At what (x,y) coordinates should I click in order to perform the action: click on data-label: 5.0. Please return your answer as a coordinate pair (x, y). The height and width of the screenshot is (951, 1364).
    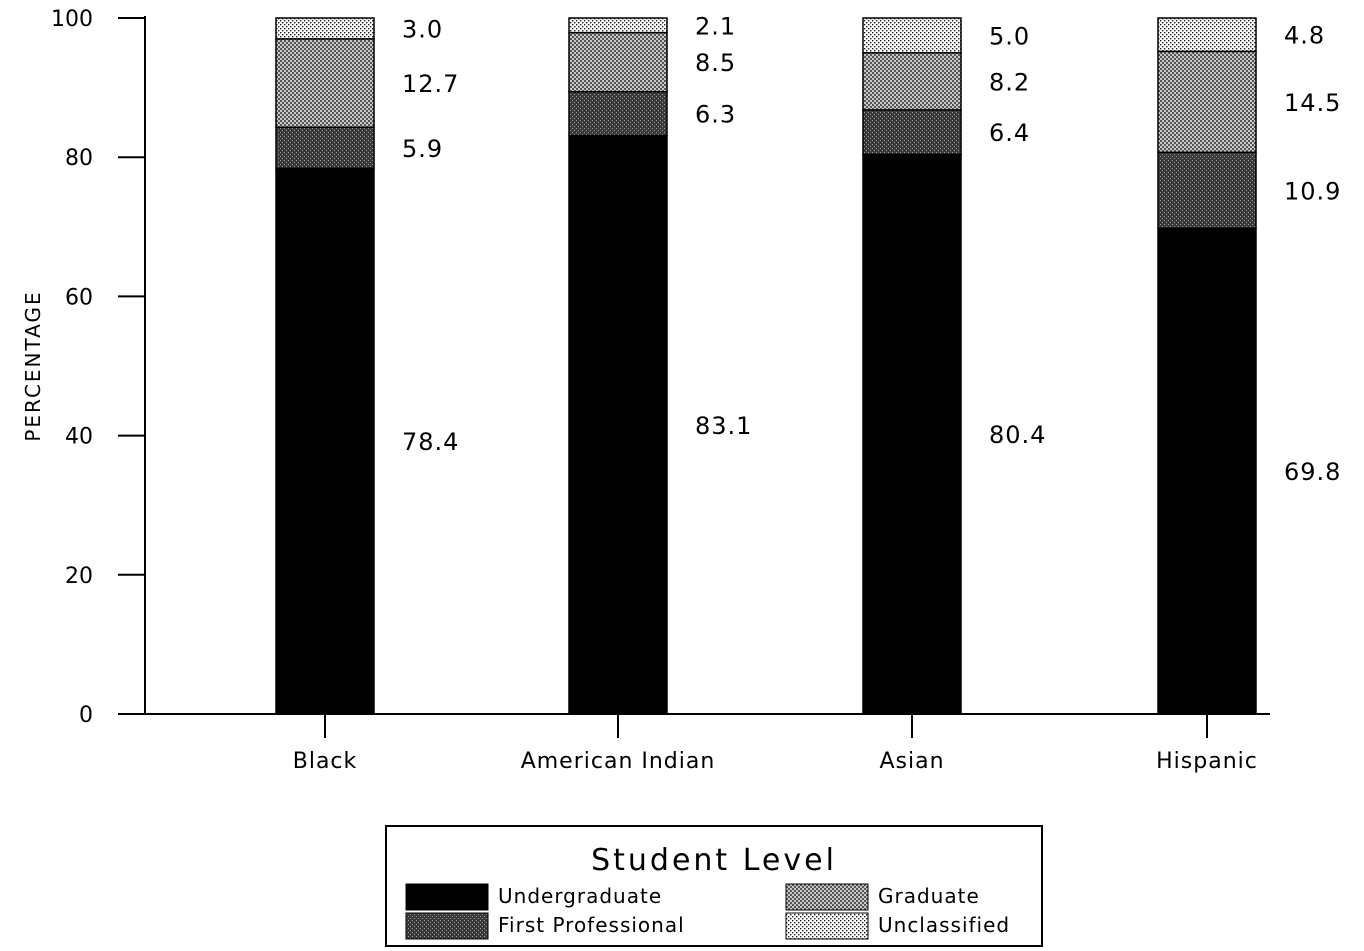
    Looking at the image, I should click on (1009, 36).